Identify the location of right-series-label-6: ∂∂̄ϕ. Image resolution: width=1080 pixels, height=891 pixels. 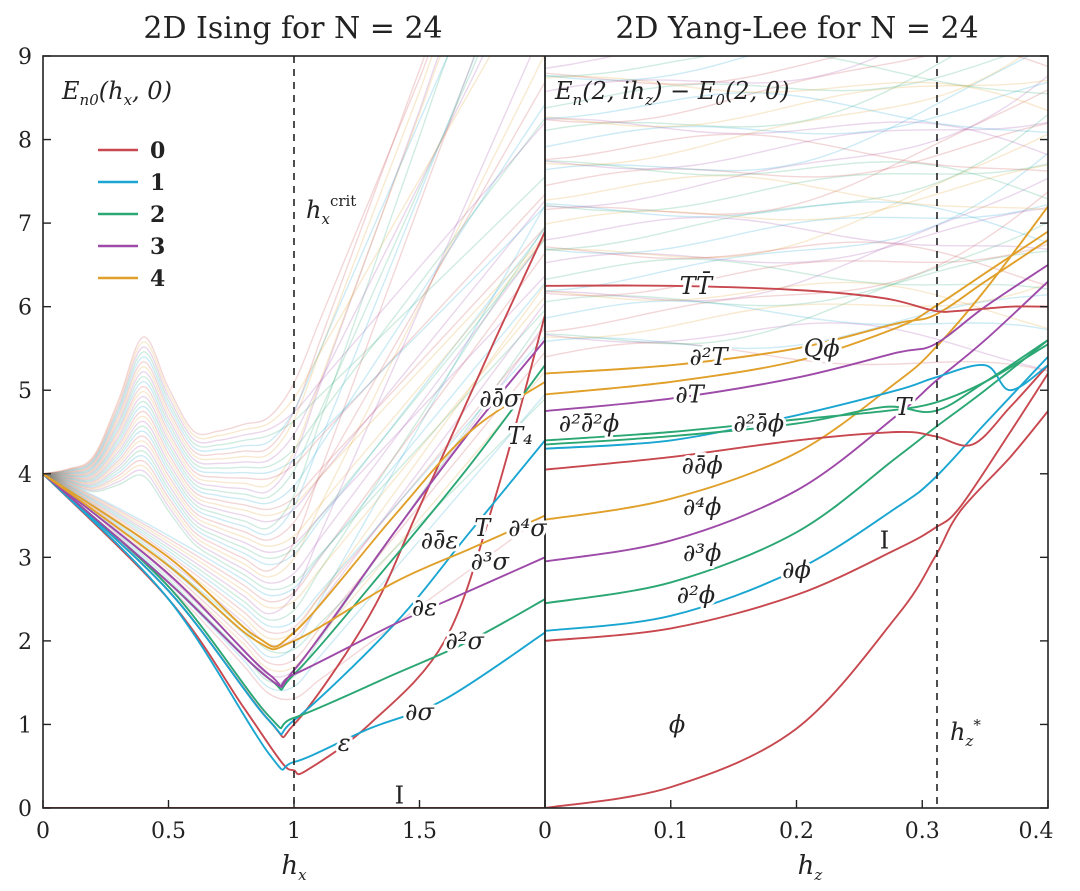
(702, 465).